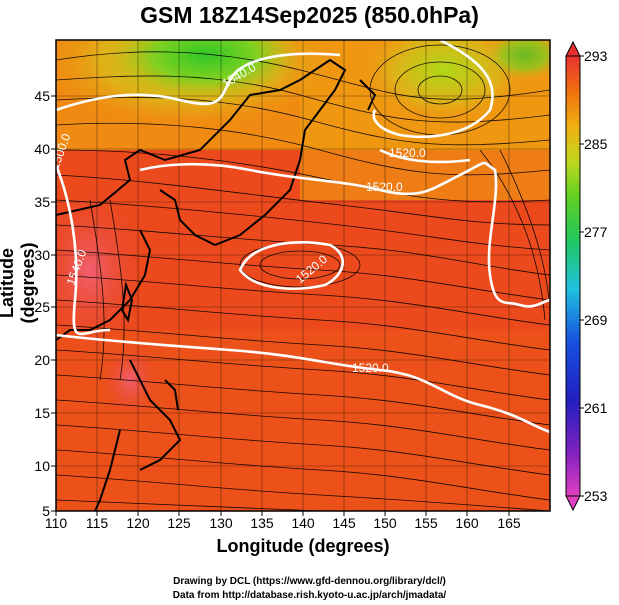 This screenshot has height=605, width=619. What do you see at coordinates (309, 15) in the screenshot?
I see `chart-title: GSM 18Z14Sep2025 (850.0hPa)` at bounding box center [309, 15].